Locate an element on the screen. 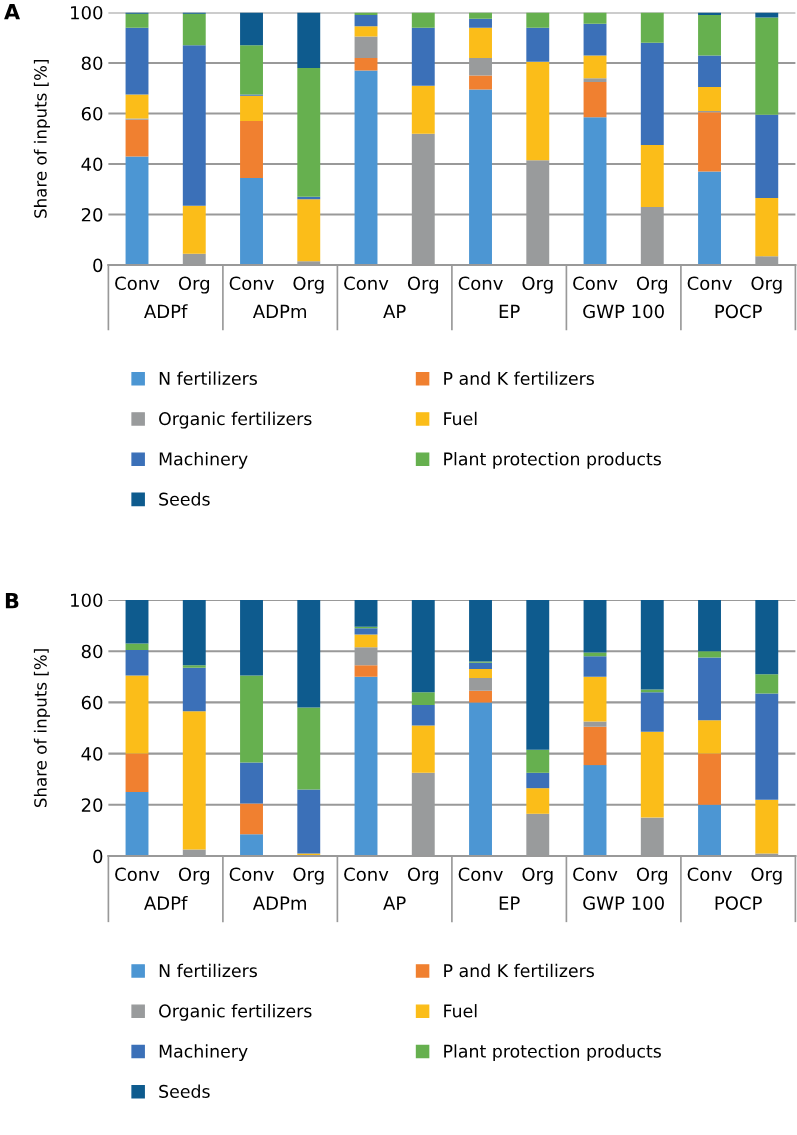  chart-title: B is located at coordinates (12, 601).